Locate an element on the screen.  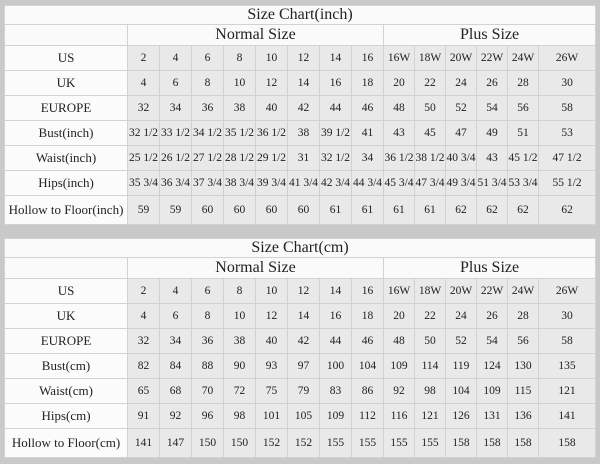
size-value-cell: 92 is located at coordinates (399, 391).